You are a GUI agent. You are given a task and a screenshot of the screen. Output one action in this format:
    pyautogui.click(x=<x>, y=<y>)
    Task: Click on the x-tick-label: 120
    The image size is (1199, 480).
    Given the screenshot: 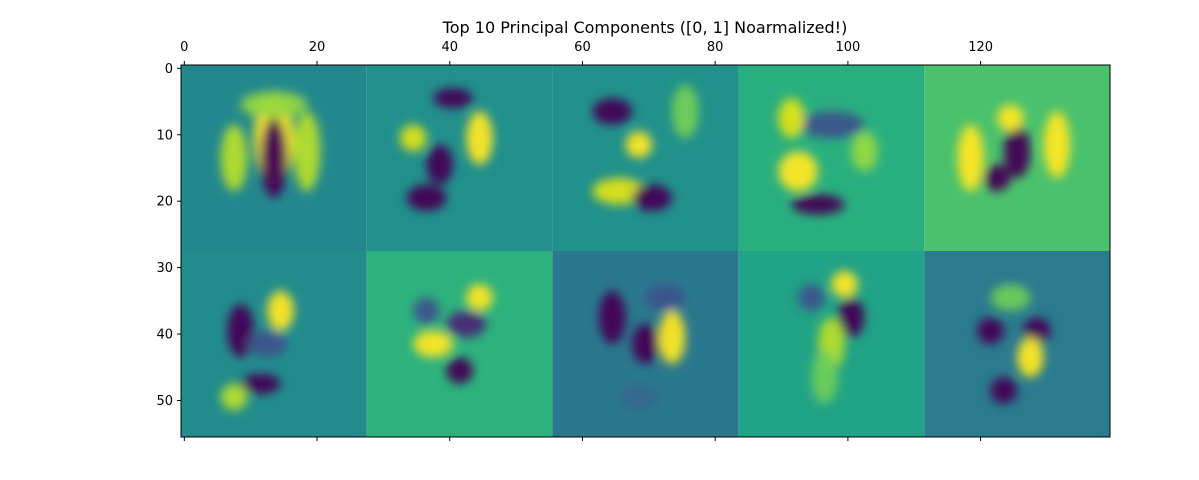 What is the action you would take?
    pyautogui.click(x=980, y=47)
    